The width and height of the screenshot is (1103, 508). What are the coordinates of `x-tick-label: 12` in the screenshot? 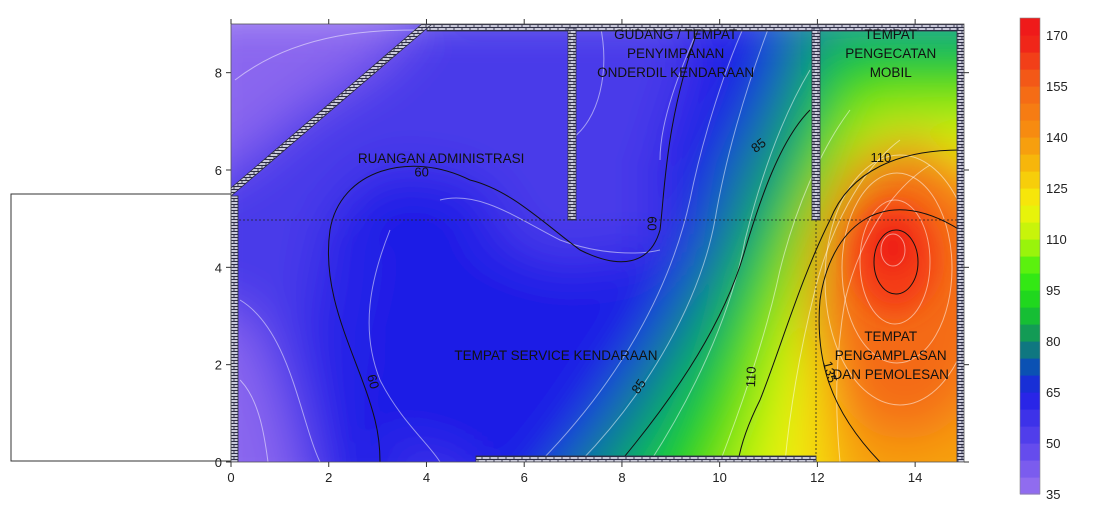 It's located at (817, 477).